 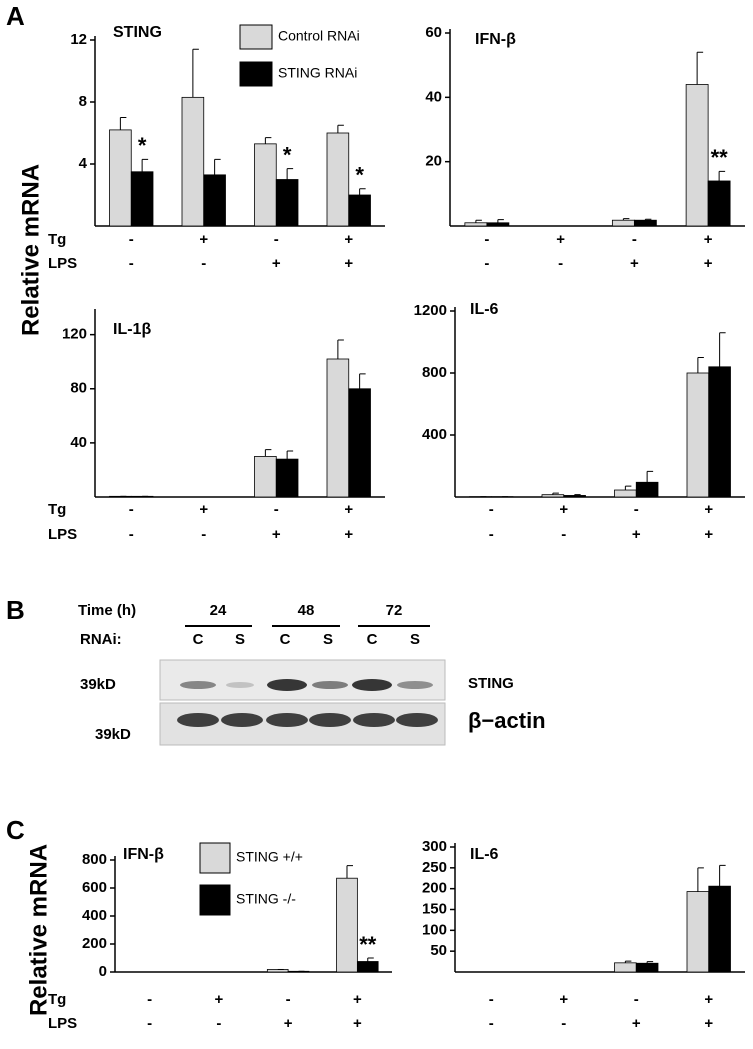 I want to click on significance: *, so click(x=287, y=154).